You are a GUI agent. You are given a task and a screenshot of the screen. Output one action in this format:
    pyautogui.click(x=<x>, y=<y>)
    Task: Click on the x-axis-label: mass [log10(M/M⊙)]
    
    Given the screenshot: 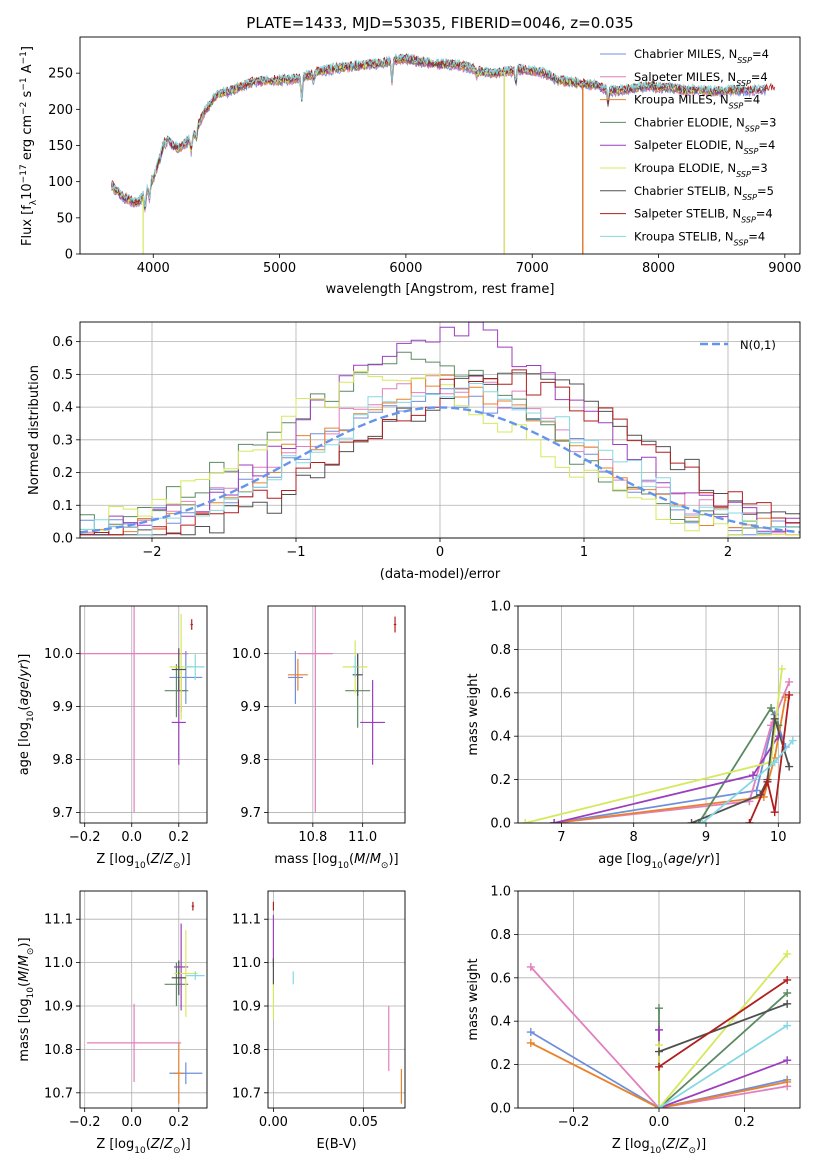 What is the action you would take?
    pyautogui.click(x=336, y=861)
    